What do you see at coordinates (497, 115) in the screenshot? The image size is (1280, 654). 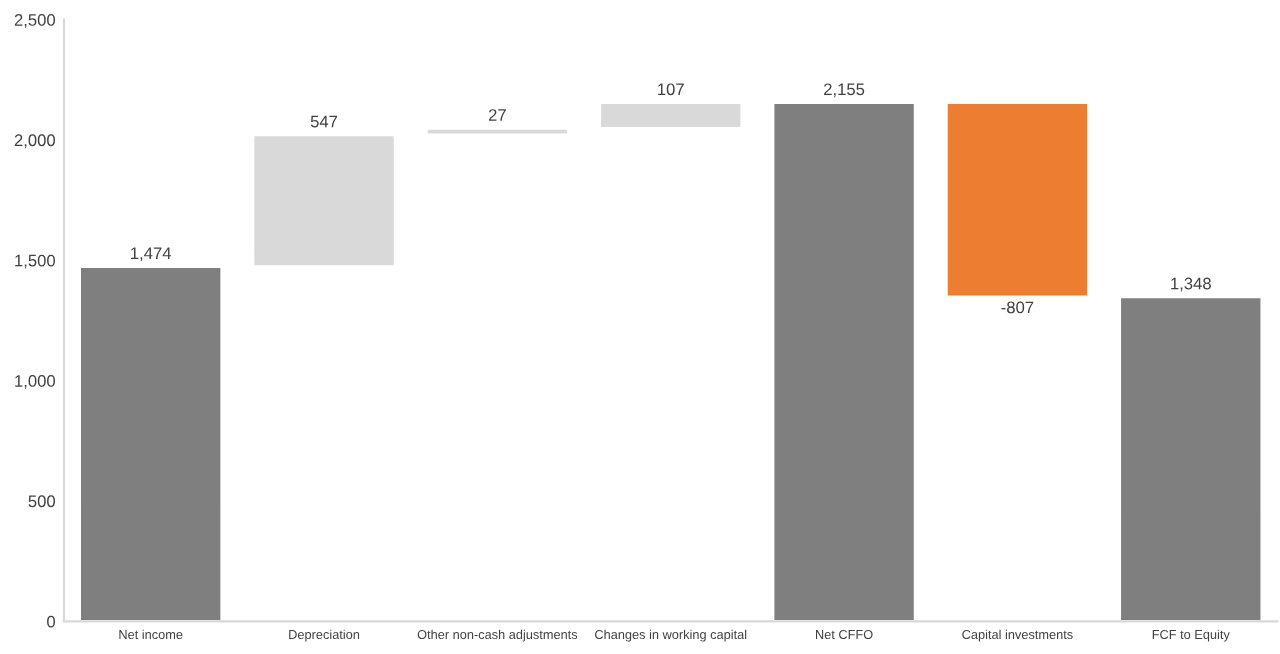 I see `data-label: 27` at bounding box center [497, 115].